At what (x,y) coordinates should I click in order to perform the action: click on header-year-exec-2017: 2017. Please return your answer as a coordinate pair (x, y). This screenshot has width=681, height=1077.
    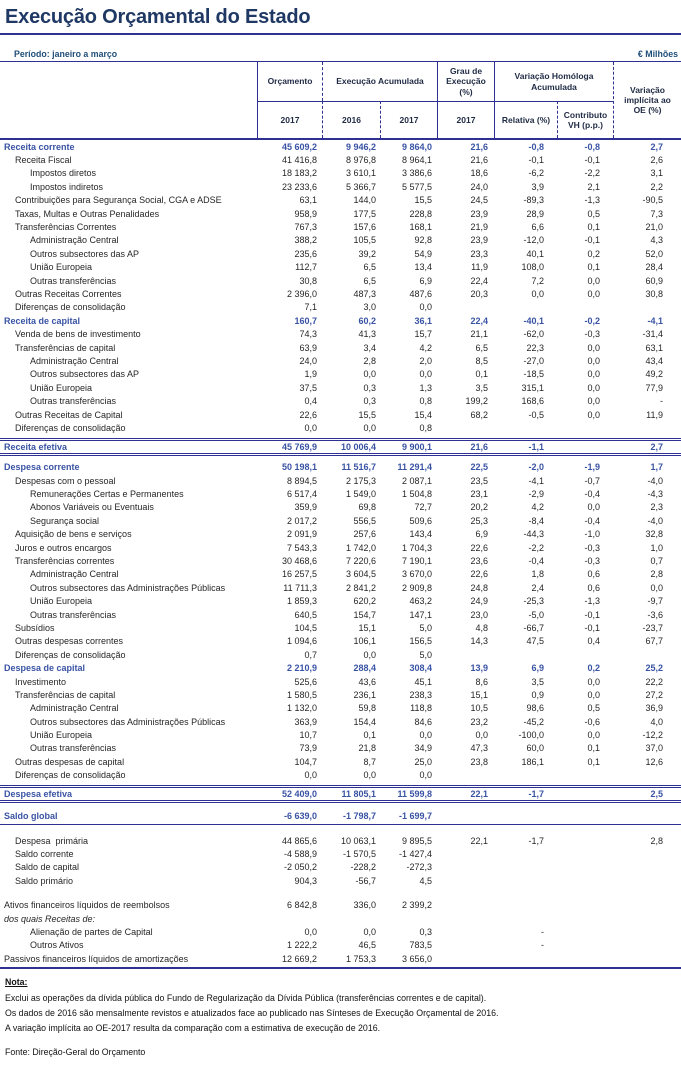
    Looking at the image, I should click on (408, 119).